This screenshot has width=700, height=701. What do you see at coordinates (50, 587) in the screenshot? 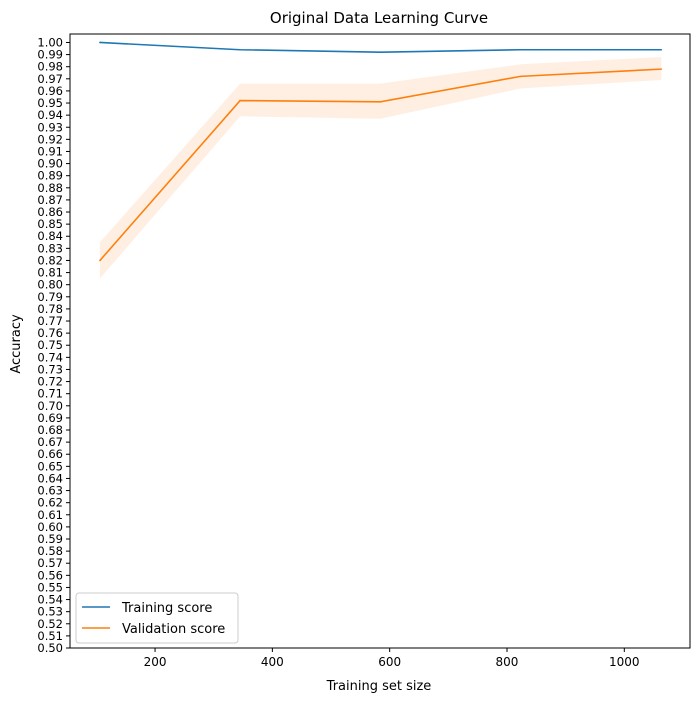
I see `y-tick-label: 0.55` at bounding box center [50, 587].